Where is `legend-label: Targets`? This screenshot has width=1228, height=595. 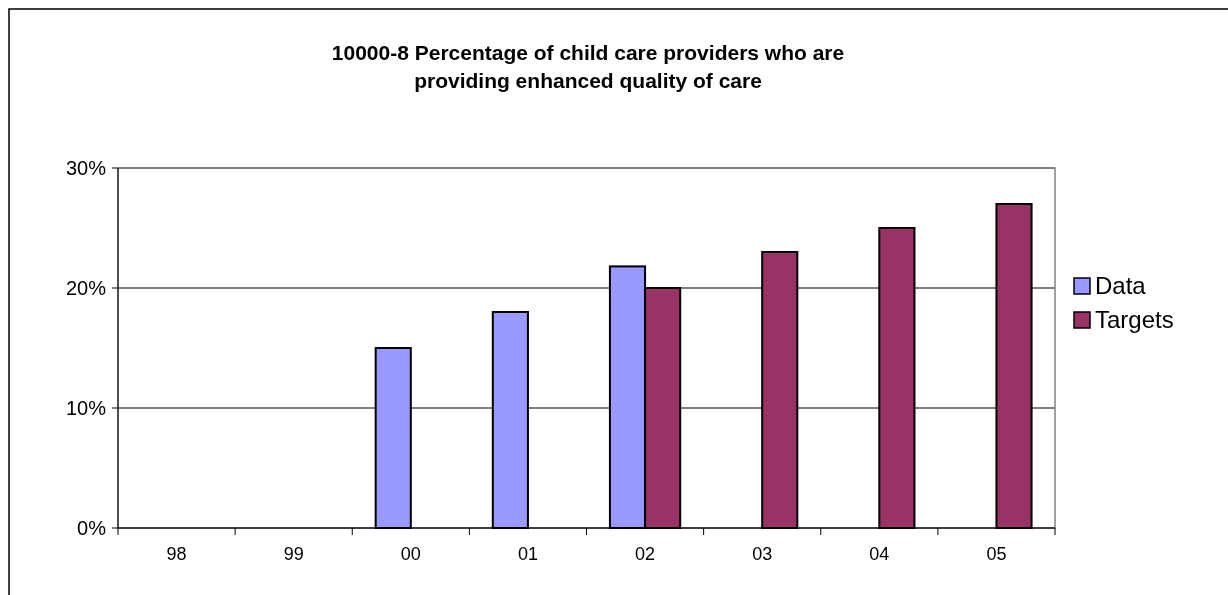
legend-label: Targets is located at coordinates (1134, 320).